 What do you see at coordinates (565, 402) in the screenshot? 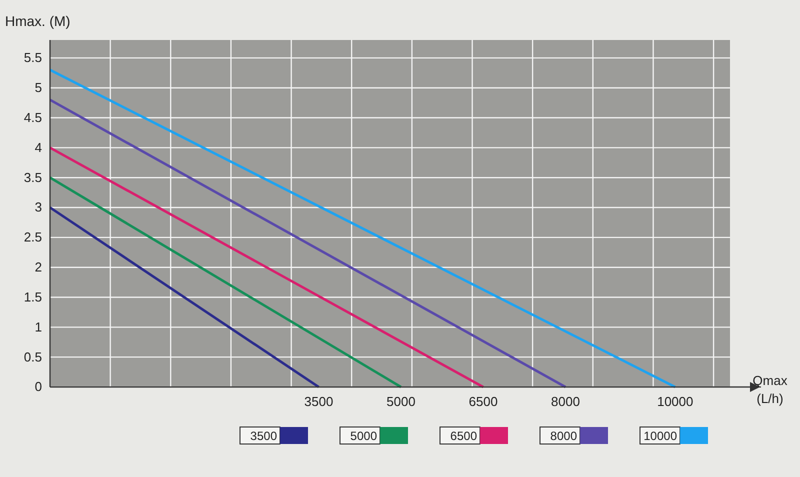
I see `x-tick-label: 8000` at bounding box center [565, 402].